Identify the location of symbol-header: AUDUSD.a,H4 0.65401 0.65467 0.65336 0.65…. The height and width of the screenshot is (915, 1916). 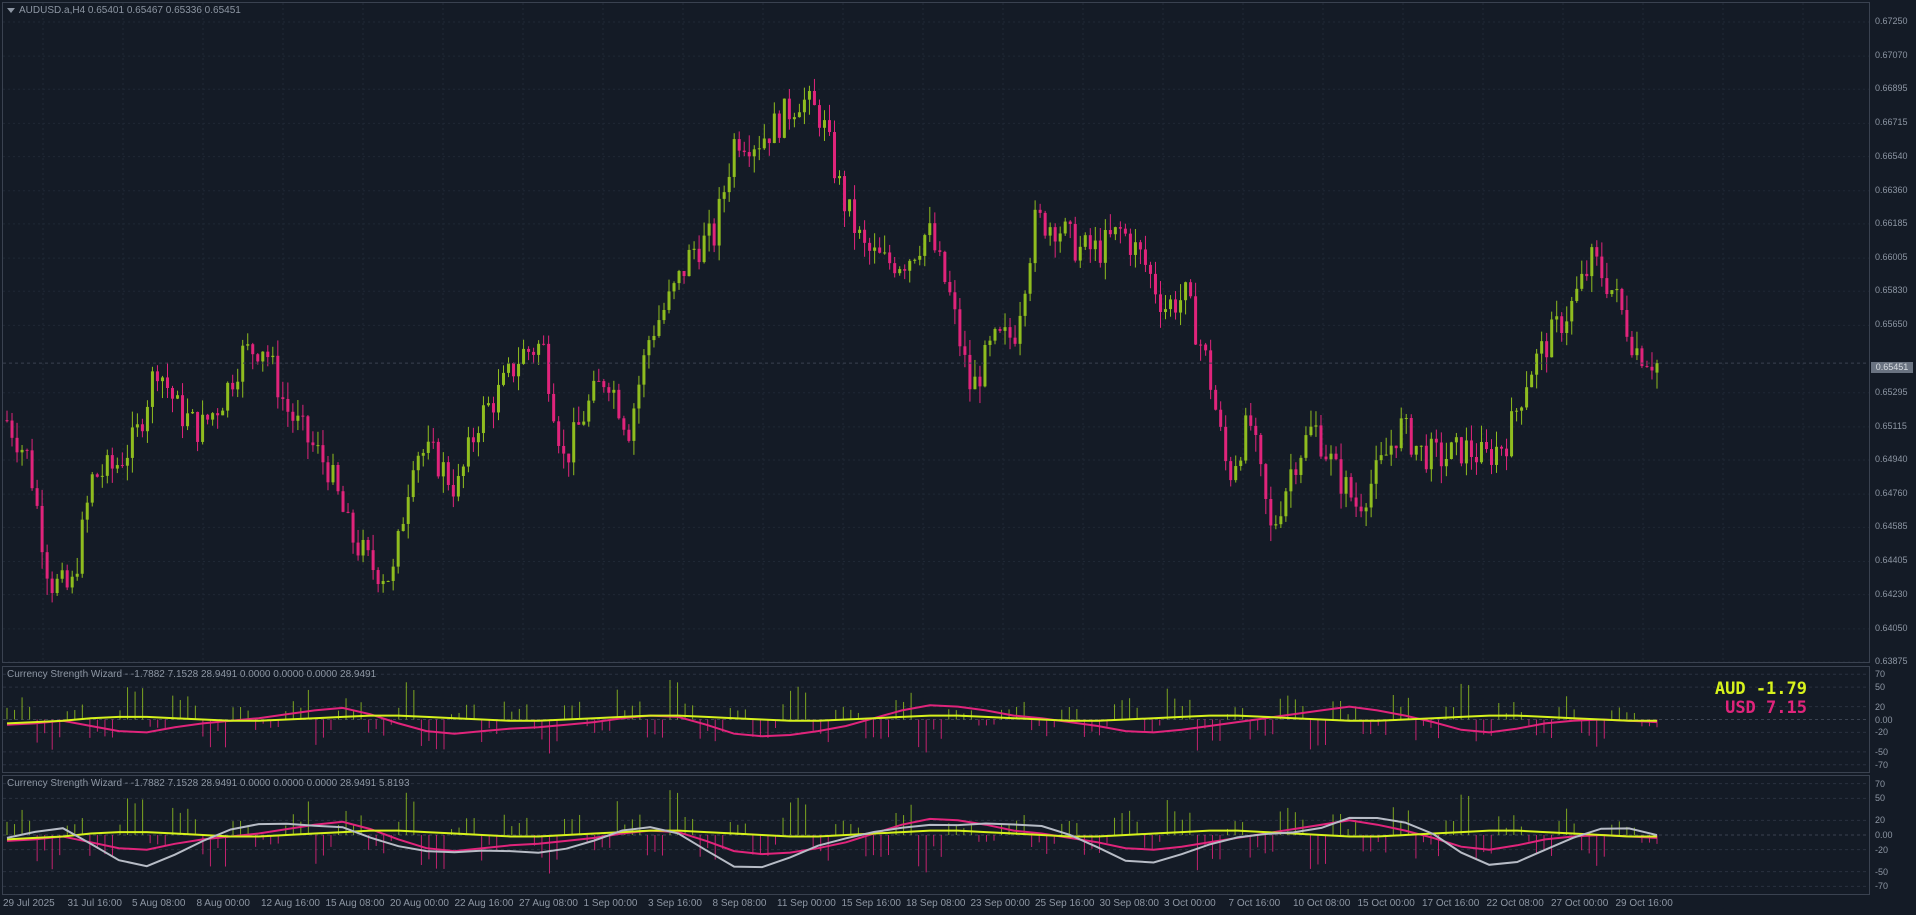
(124, 10).